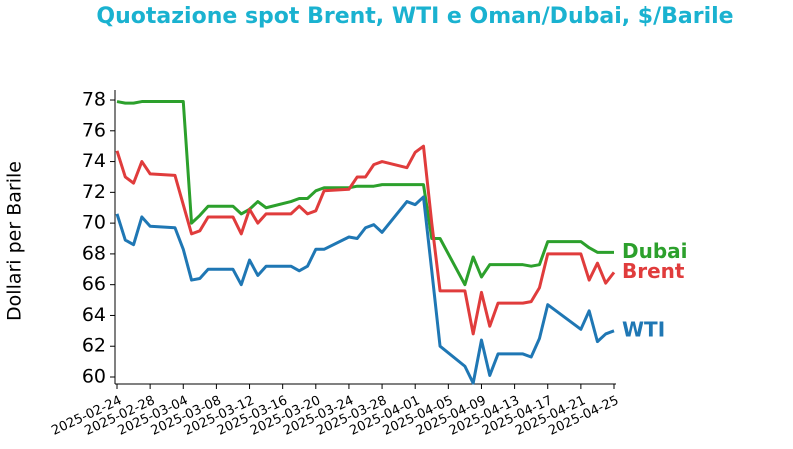 The height and width of the screenshot is (449, 793). What do you see at coordinates (655, 251) in the screenshot?
I see `series-label: Dubai` at bounding box center [655, 251].